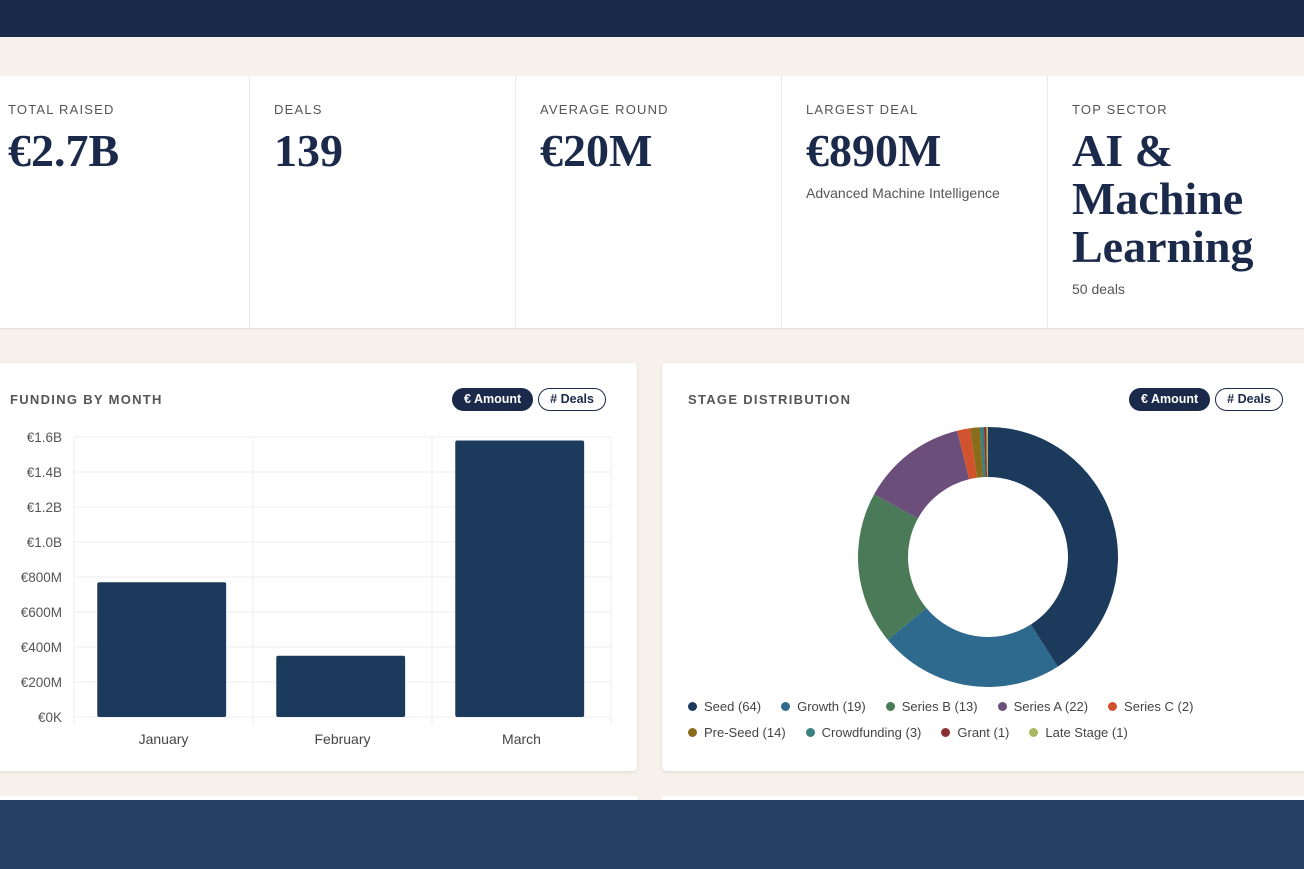  I want to click on legend-item: Crowdfunding (3), so click(863, 732).